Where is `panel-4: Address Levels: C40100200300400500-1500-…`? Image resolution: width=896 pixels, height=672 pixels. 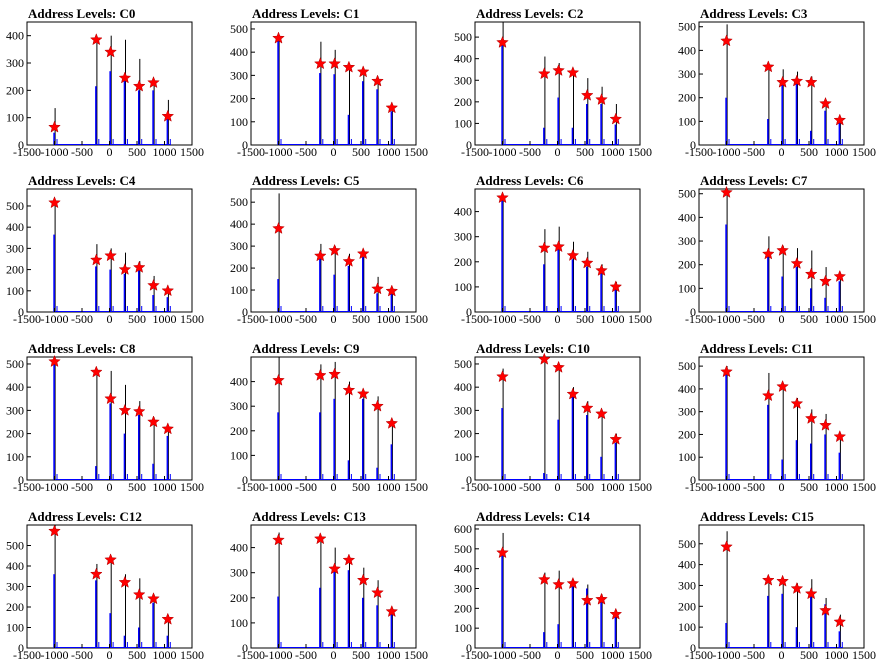
panel-4: Address Levels: C40100200300400500-1500-… is located at coordinates (105, 249).